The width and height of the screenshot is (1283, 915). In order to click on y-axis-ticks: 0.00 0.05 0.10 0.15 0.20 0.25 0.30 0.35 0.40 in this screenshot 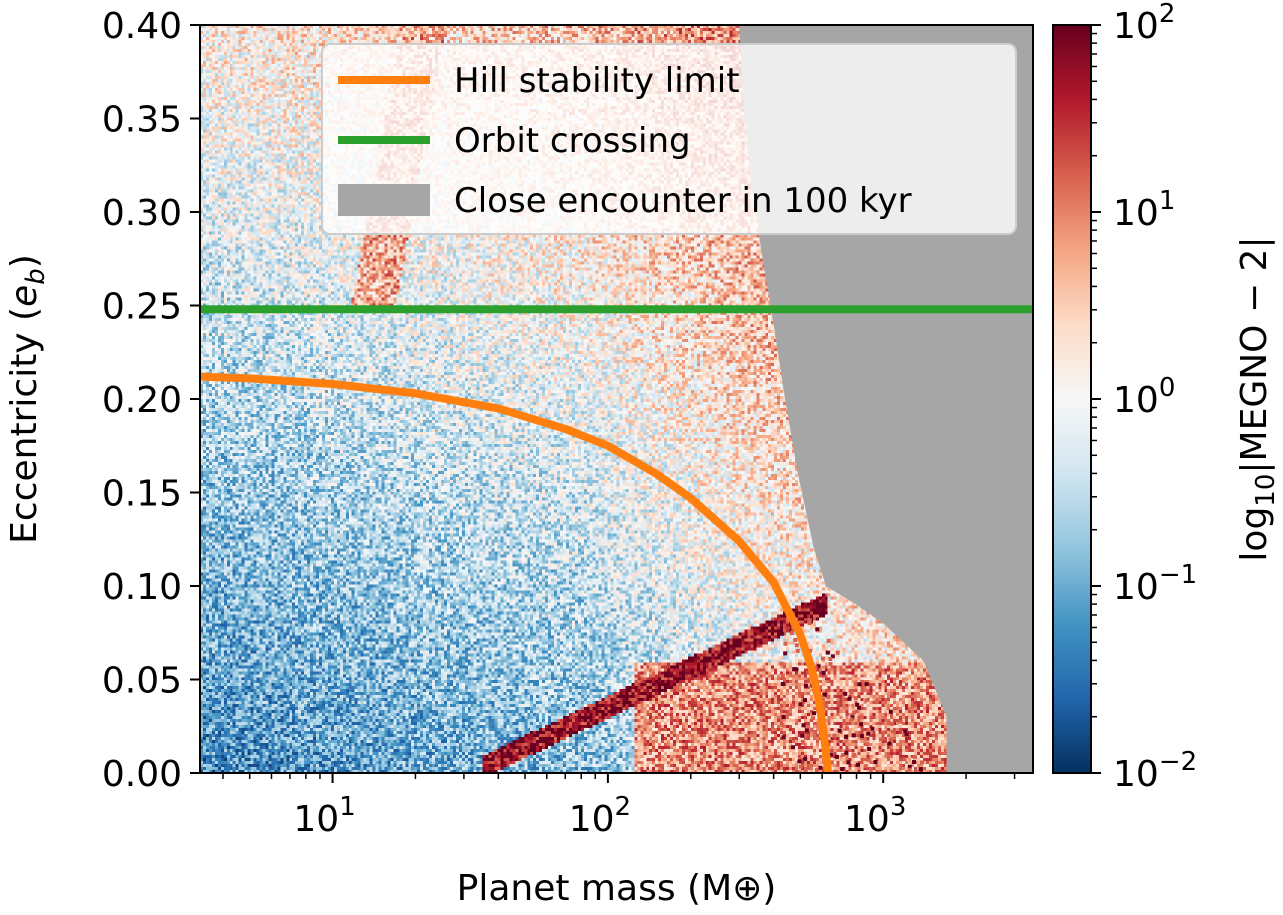, I will do `click(151, 400)`.